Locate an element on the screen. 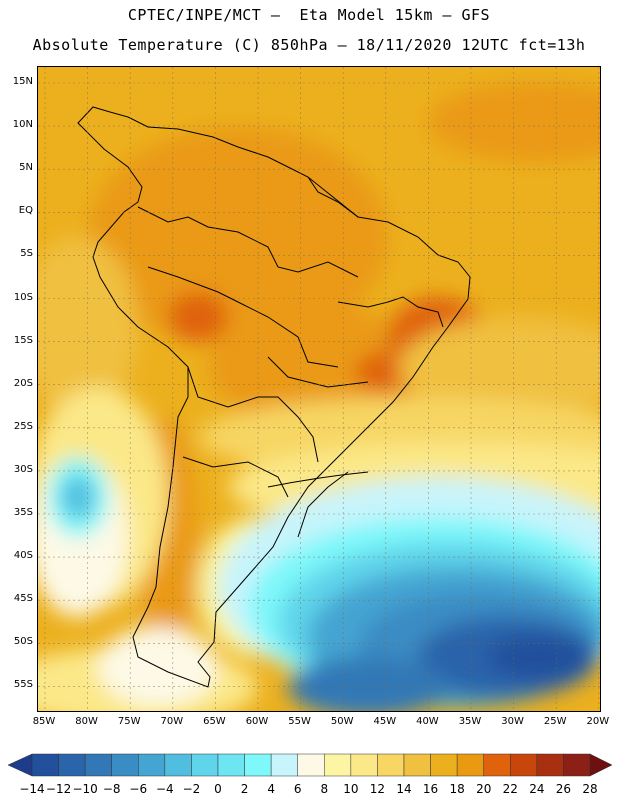 The image size is (618, 800). latitude-label: 20S is located at coordinates (23, 383).